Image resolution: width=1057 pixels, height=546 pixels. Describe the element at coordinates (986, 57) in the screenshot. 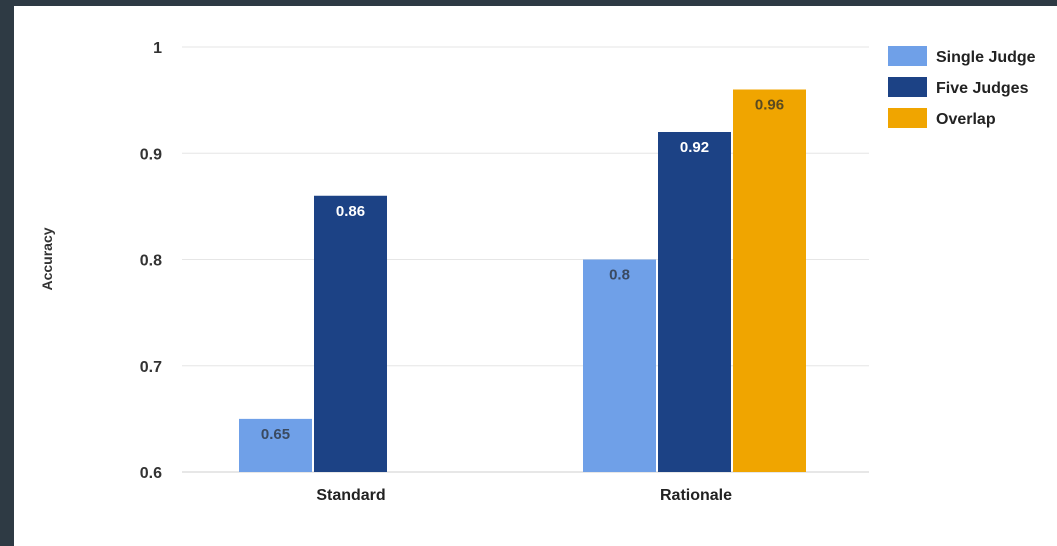

I see `legend-label: Single Judge` at that location.